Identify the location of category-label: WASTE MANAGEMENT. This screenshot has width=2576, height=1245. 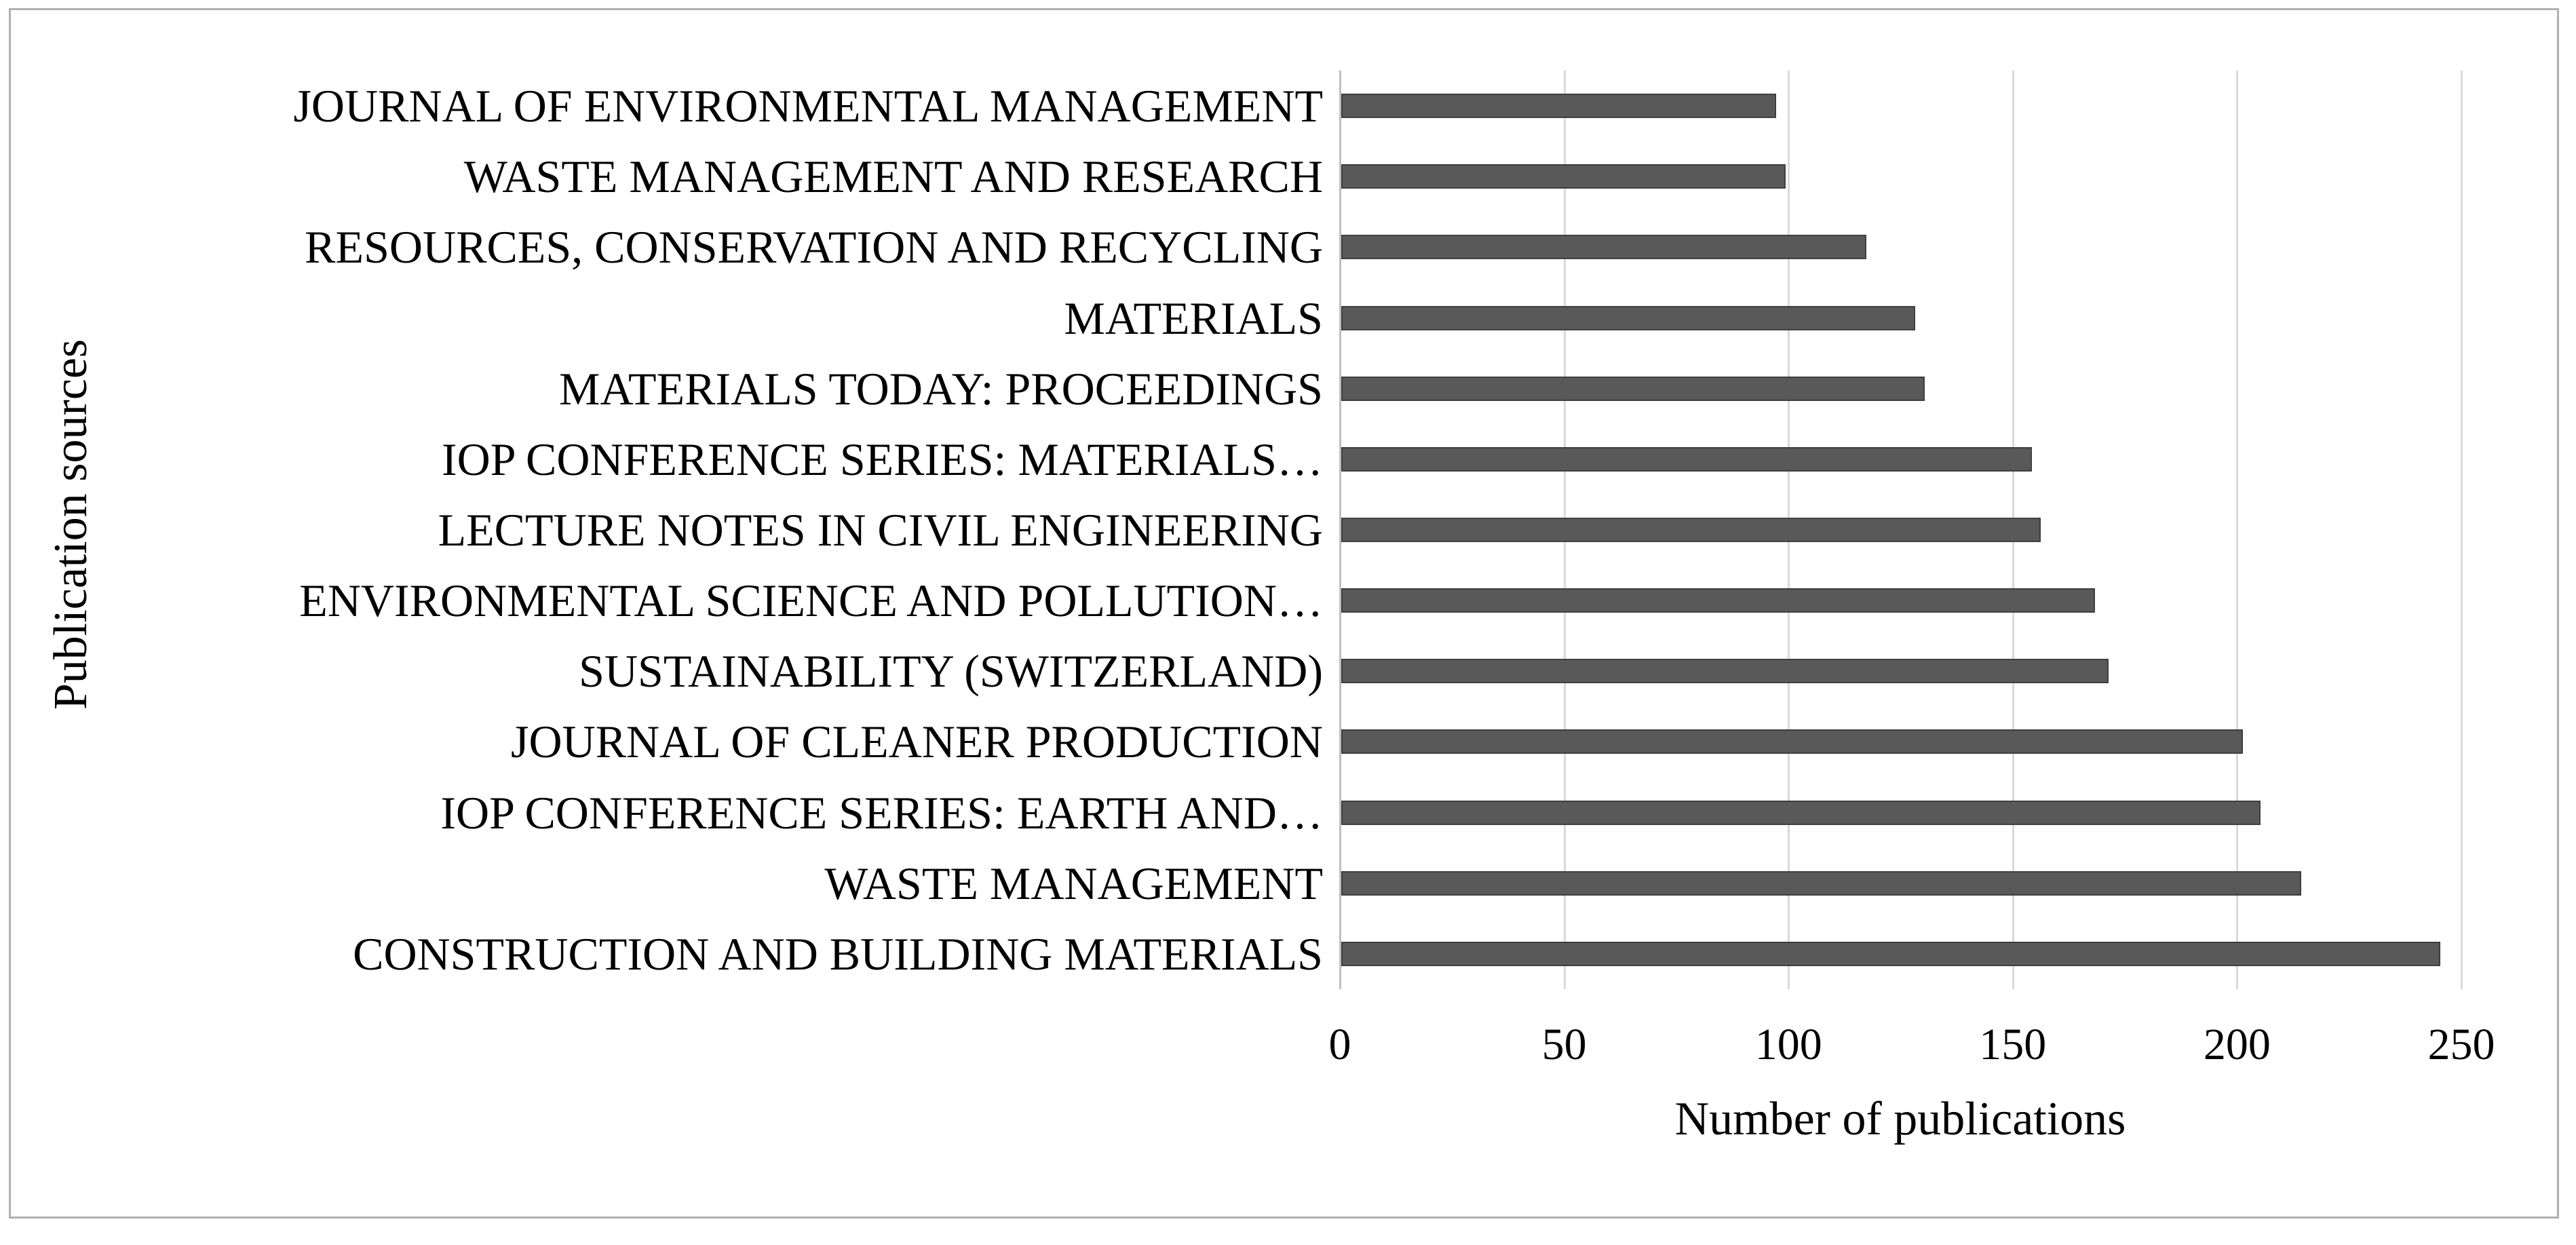
(1073, 883).